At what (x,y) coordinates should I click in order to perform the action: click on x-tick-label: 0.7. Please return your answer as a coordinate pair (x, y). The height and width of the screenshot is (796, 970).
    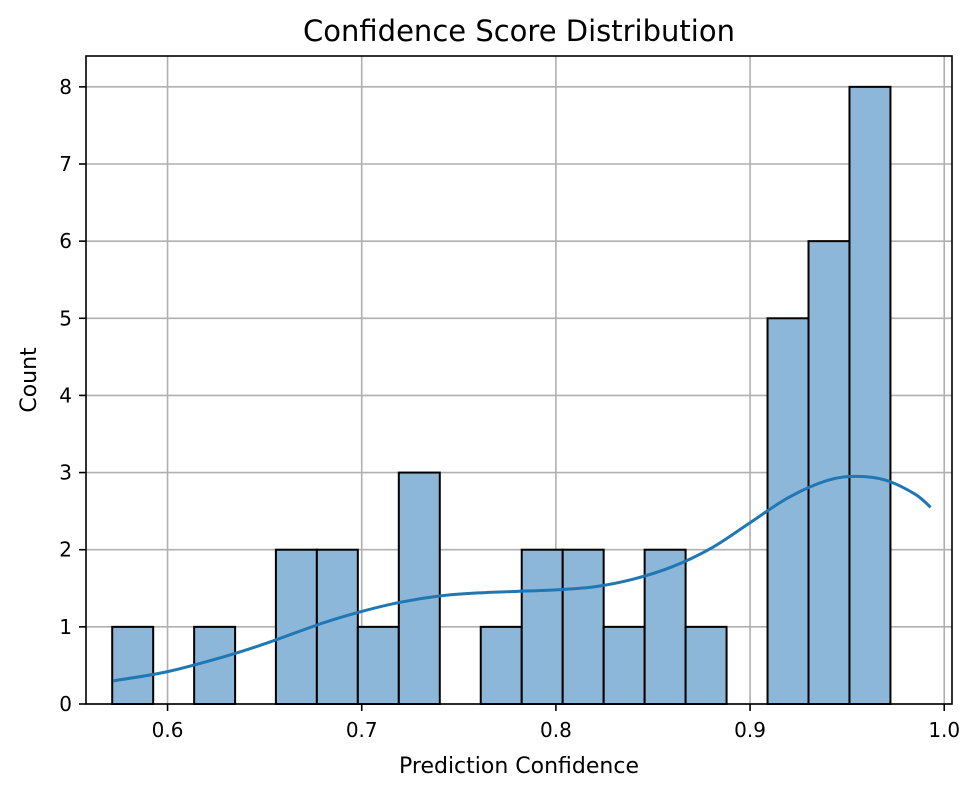
    Looking at the image, I should click on (362, 730).